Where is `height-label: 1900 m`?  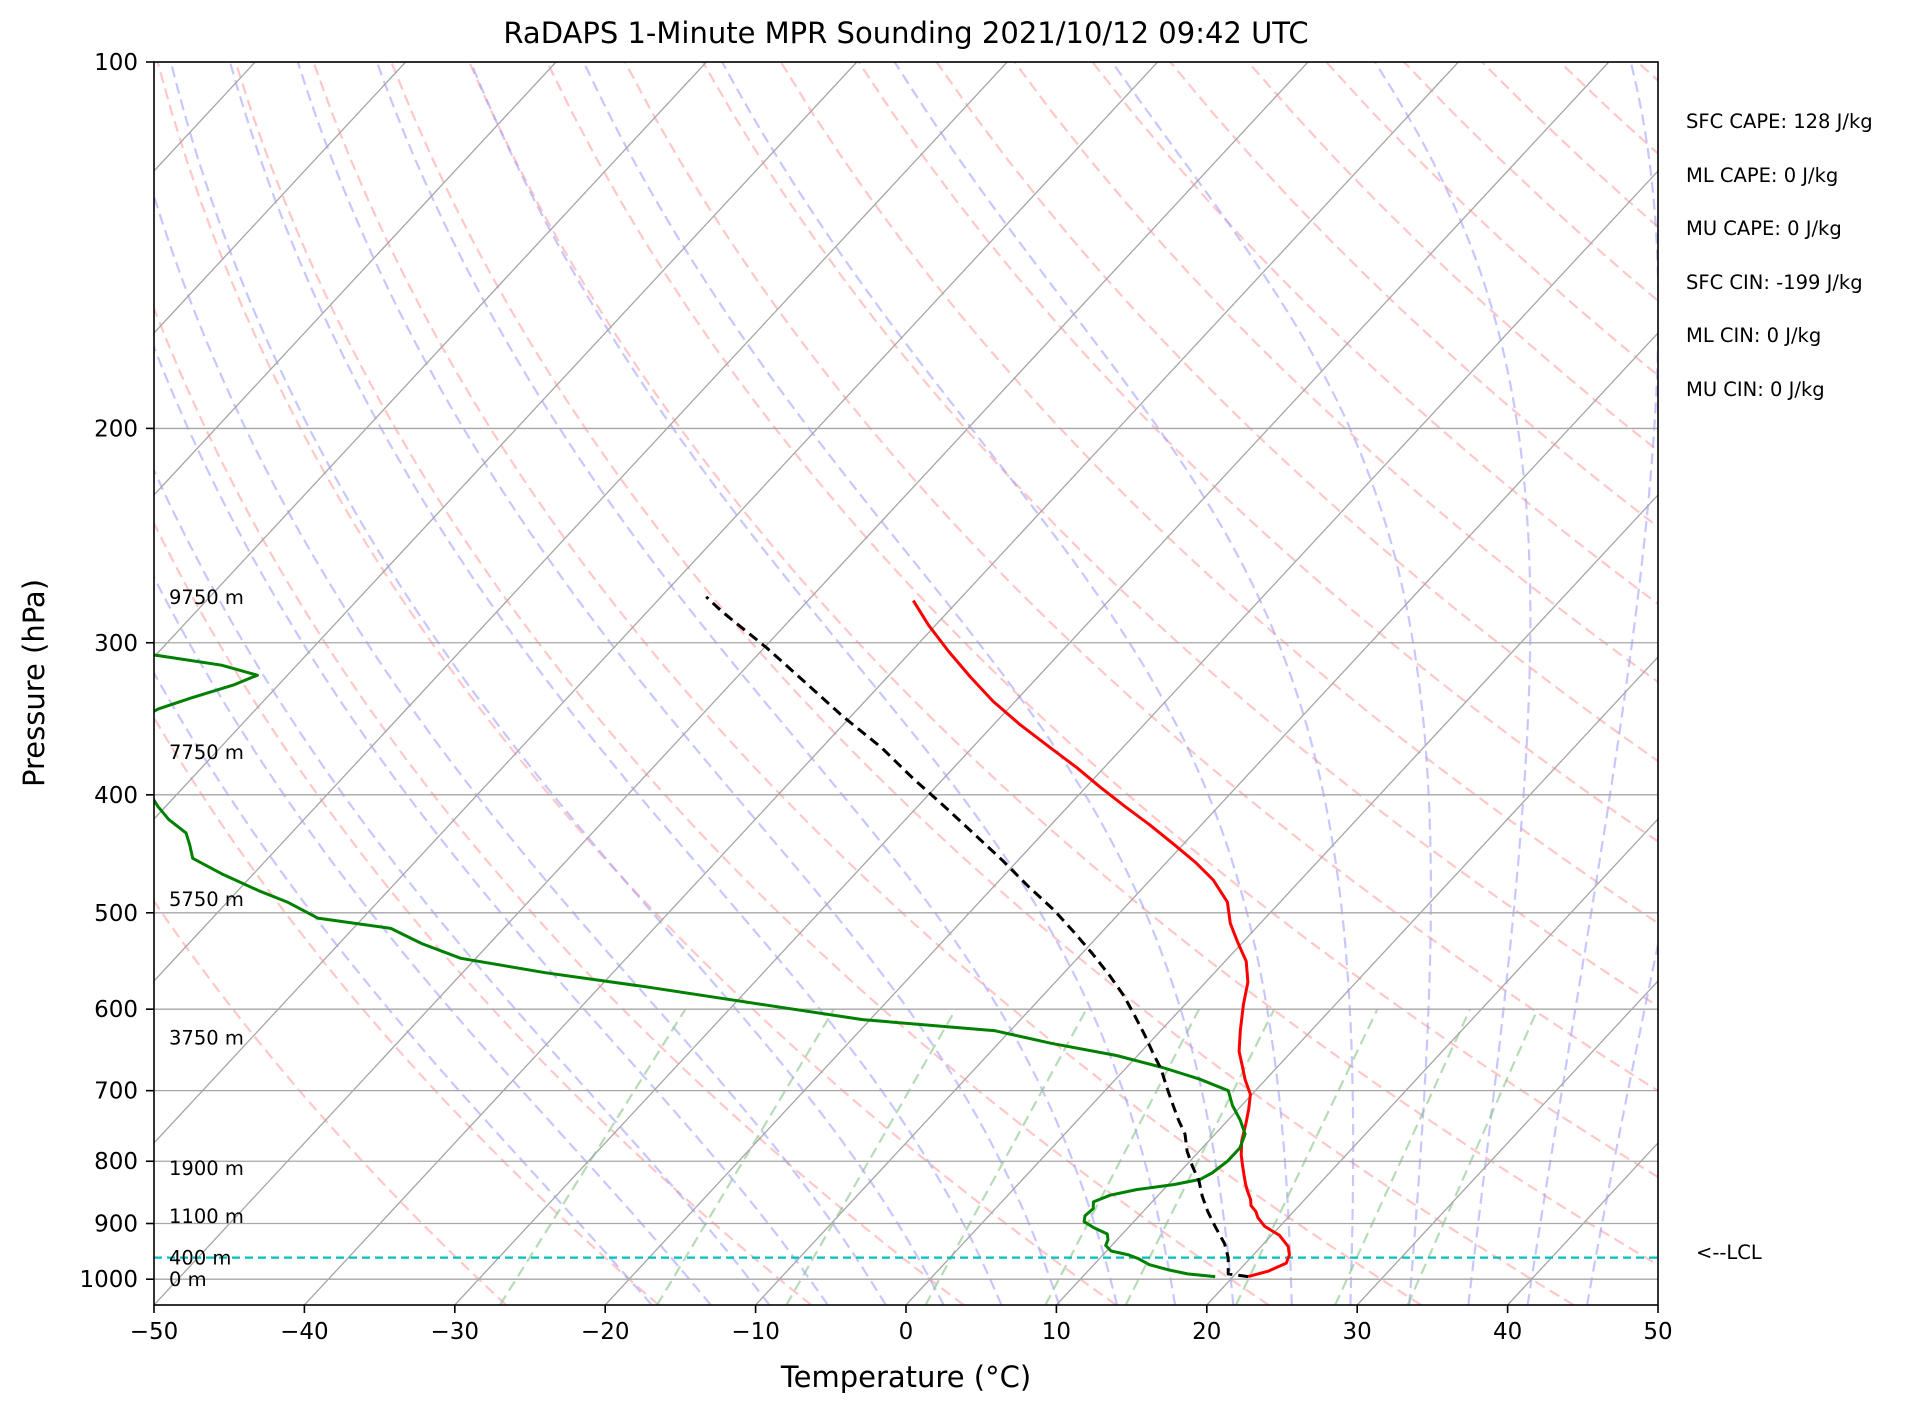
height-label: 1900 m is located at coordinates (206, 1168).